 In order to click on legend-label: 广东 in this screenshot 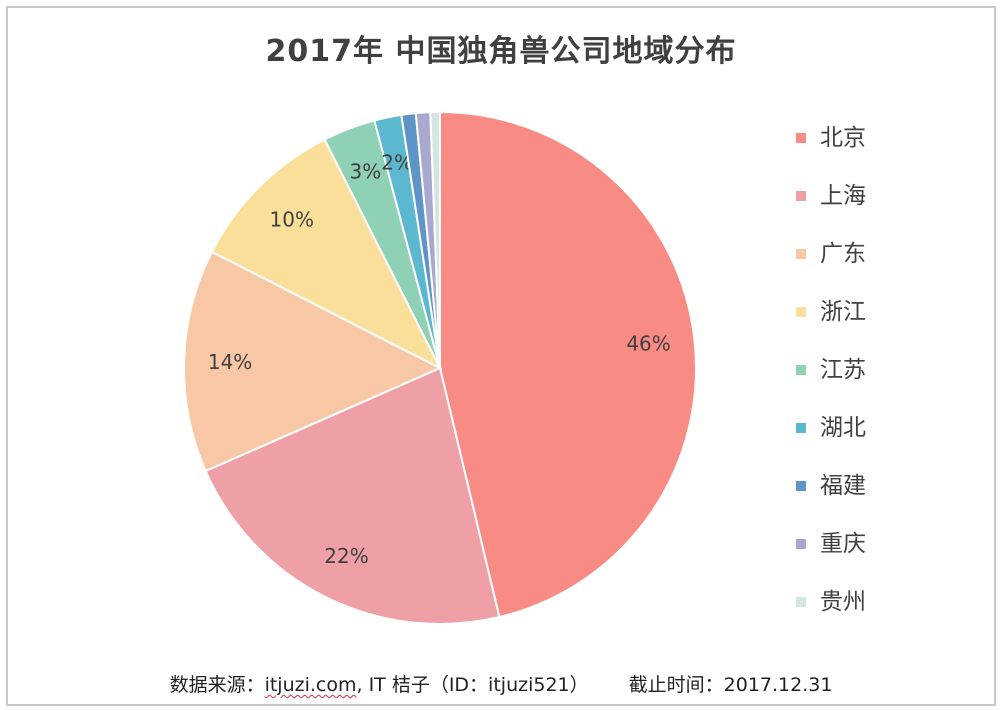, I will do `click(843, 254)`.